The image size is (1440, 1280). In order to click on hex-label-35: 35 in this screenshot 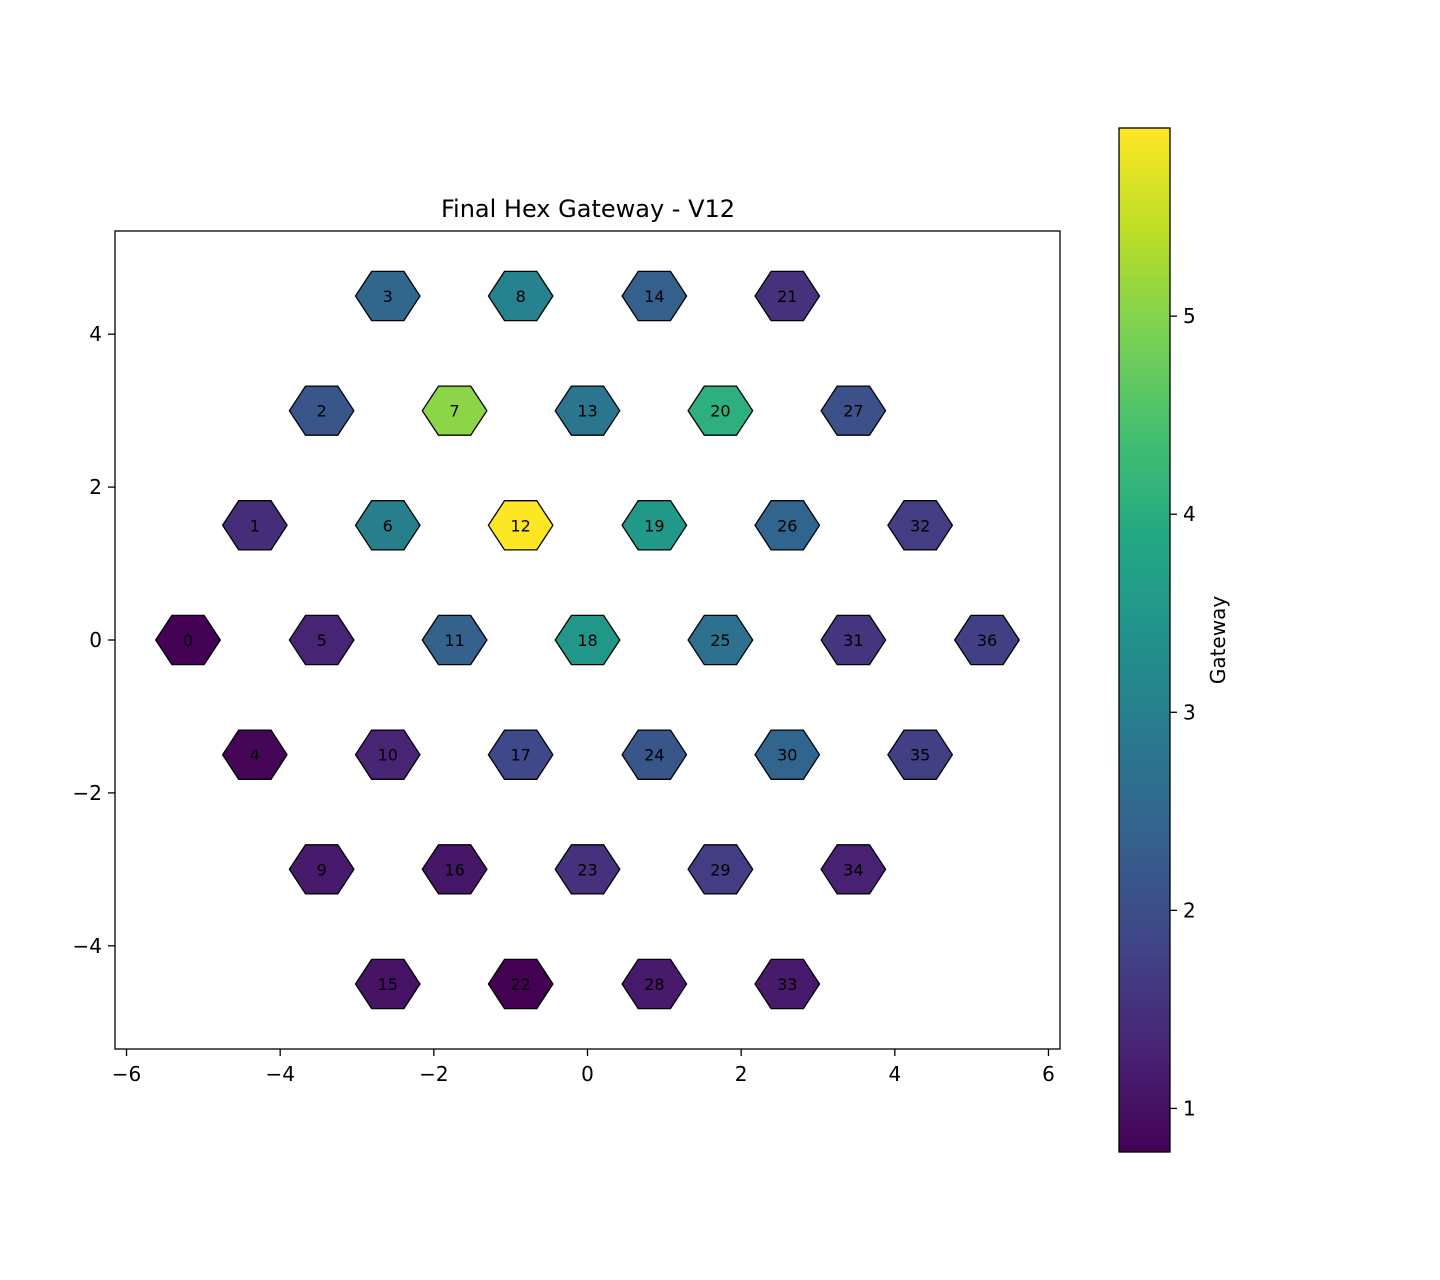, I will do `click(920, 755)`.